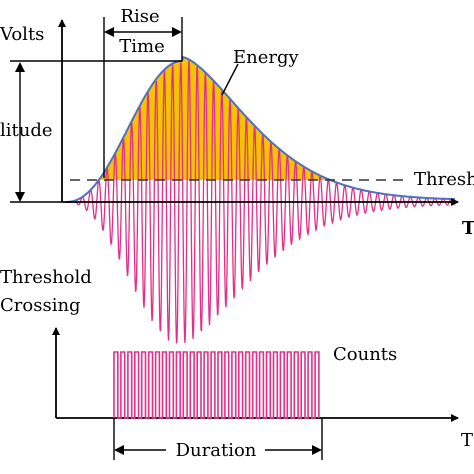  I want to click on energy-pointer, so click(230, 79).